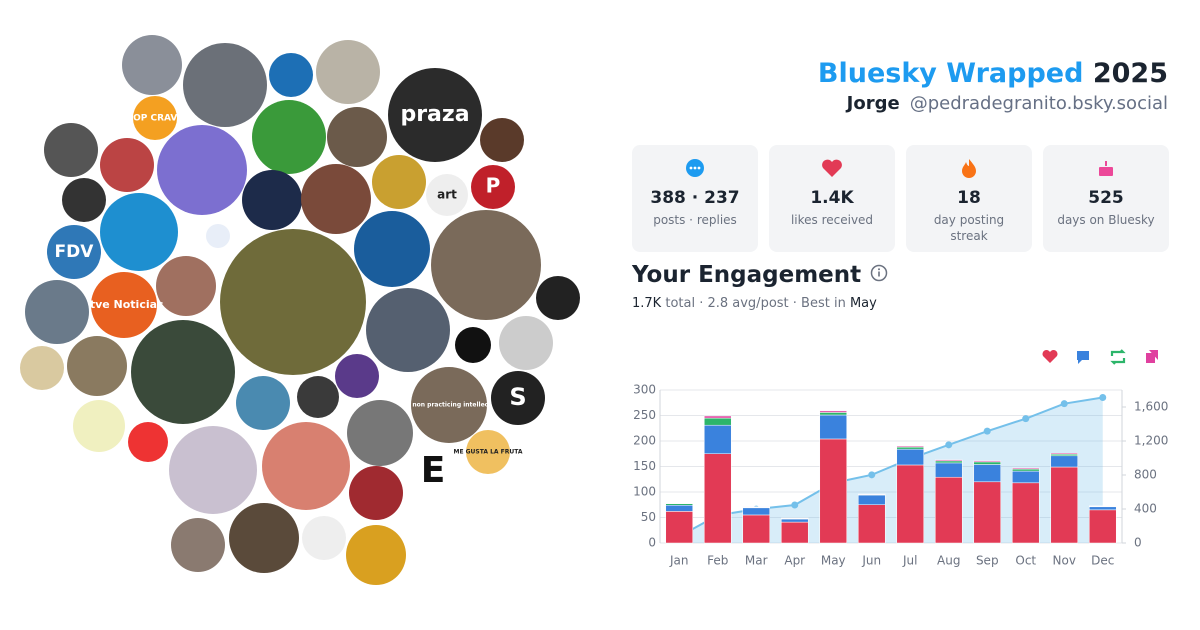 This screenshot has width=1200, height=630. I want to click on x-tick-label: Sep, so click(987, 561).